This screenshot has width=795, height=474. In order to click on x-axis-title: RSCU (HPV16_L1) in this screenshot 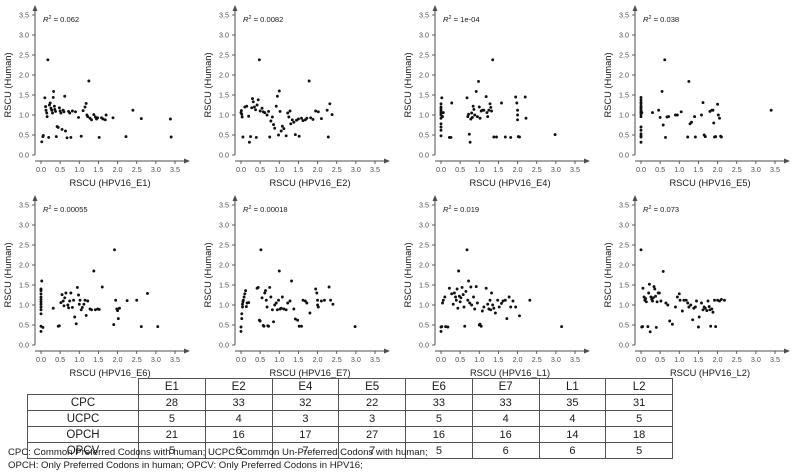, I will do `click(510, 373)`.